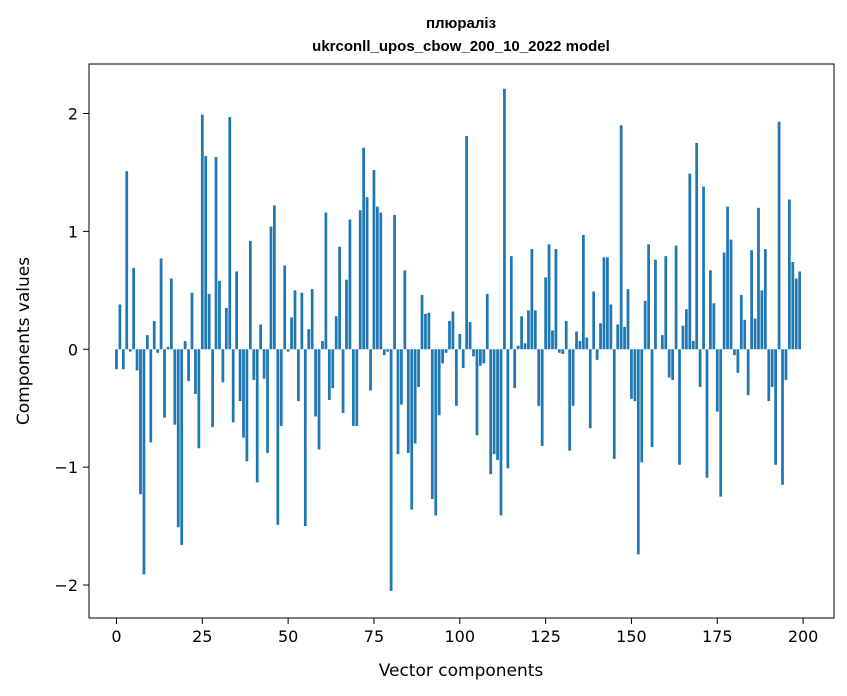 This screenshot has height=696, width=847. What do you see at coordinates (803, 636) in the screenshot?
I see `x-tick-label: 200` at bounding box center [803, 636].